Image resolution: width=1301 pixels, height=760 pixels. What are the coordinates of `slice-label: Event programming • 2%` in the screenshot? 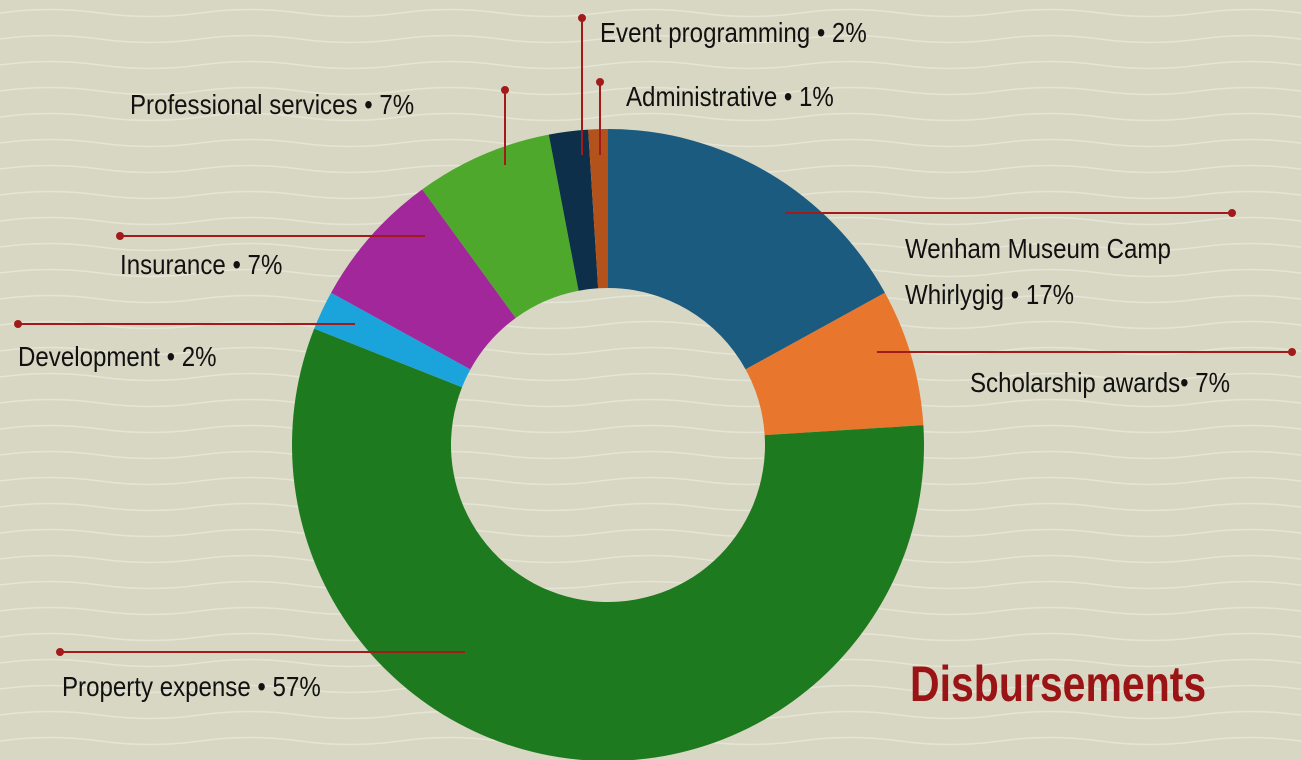 It's located at (733, 32).